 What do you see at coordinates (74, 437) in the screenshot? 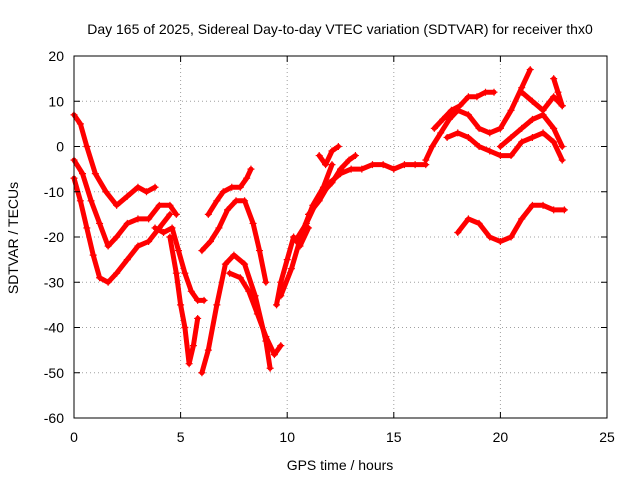
I see `x-tick-label: 0` at bounding box center [74, 437].